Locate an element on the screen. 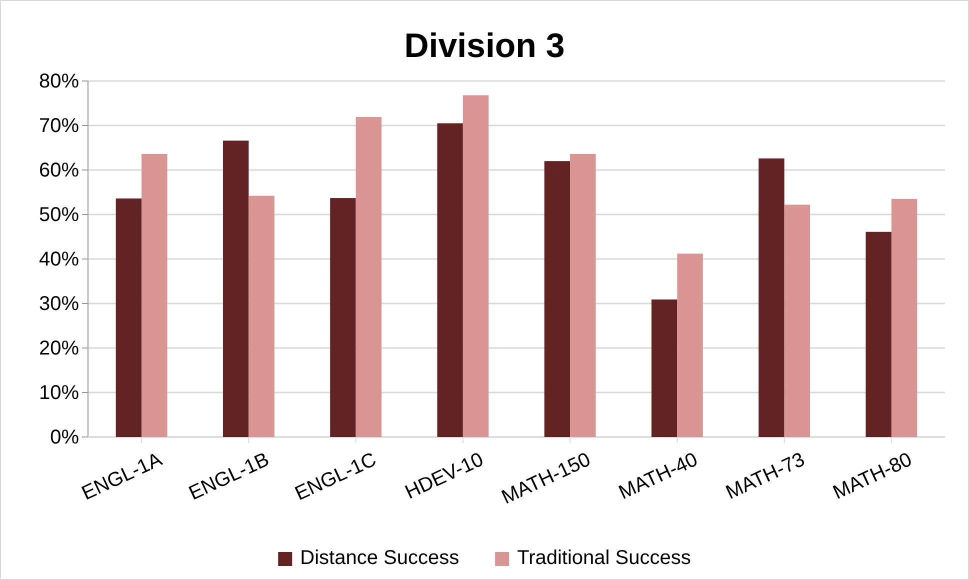 The image size is (969, 580). y-tick-label: 0% is located at coordinates (65, 437).